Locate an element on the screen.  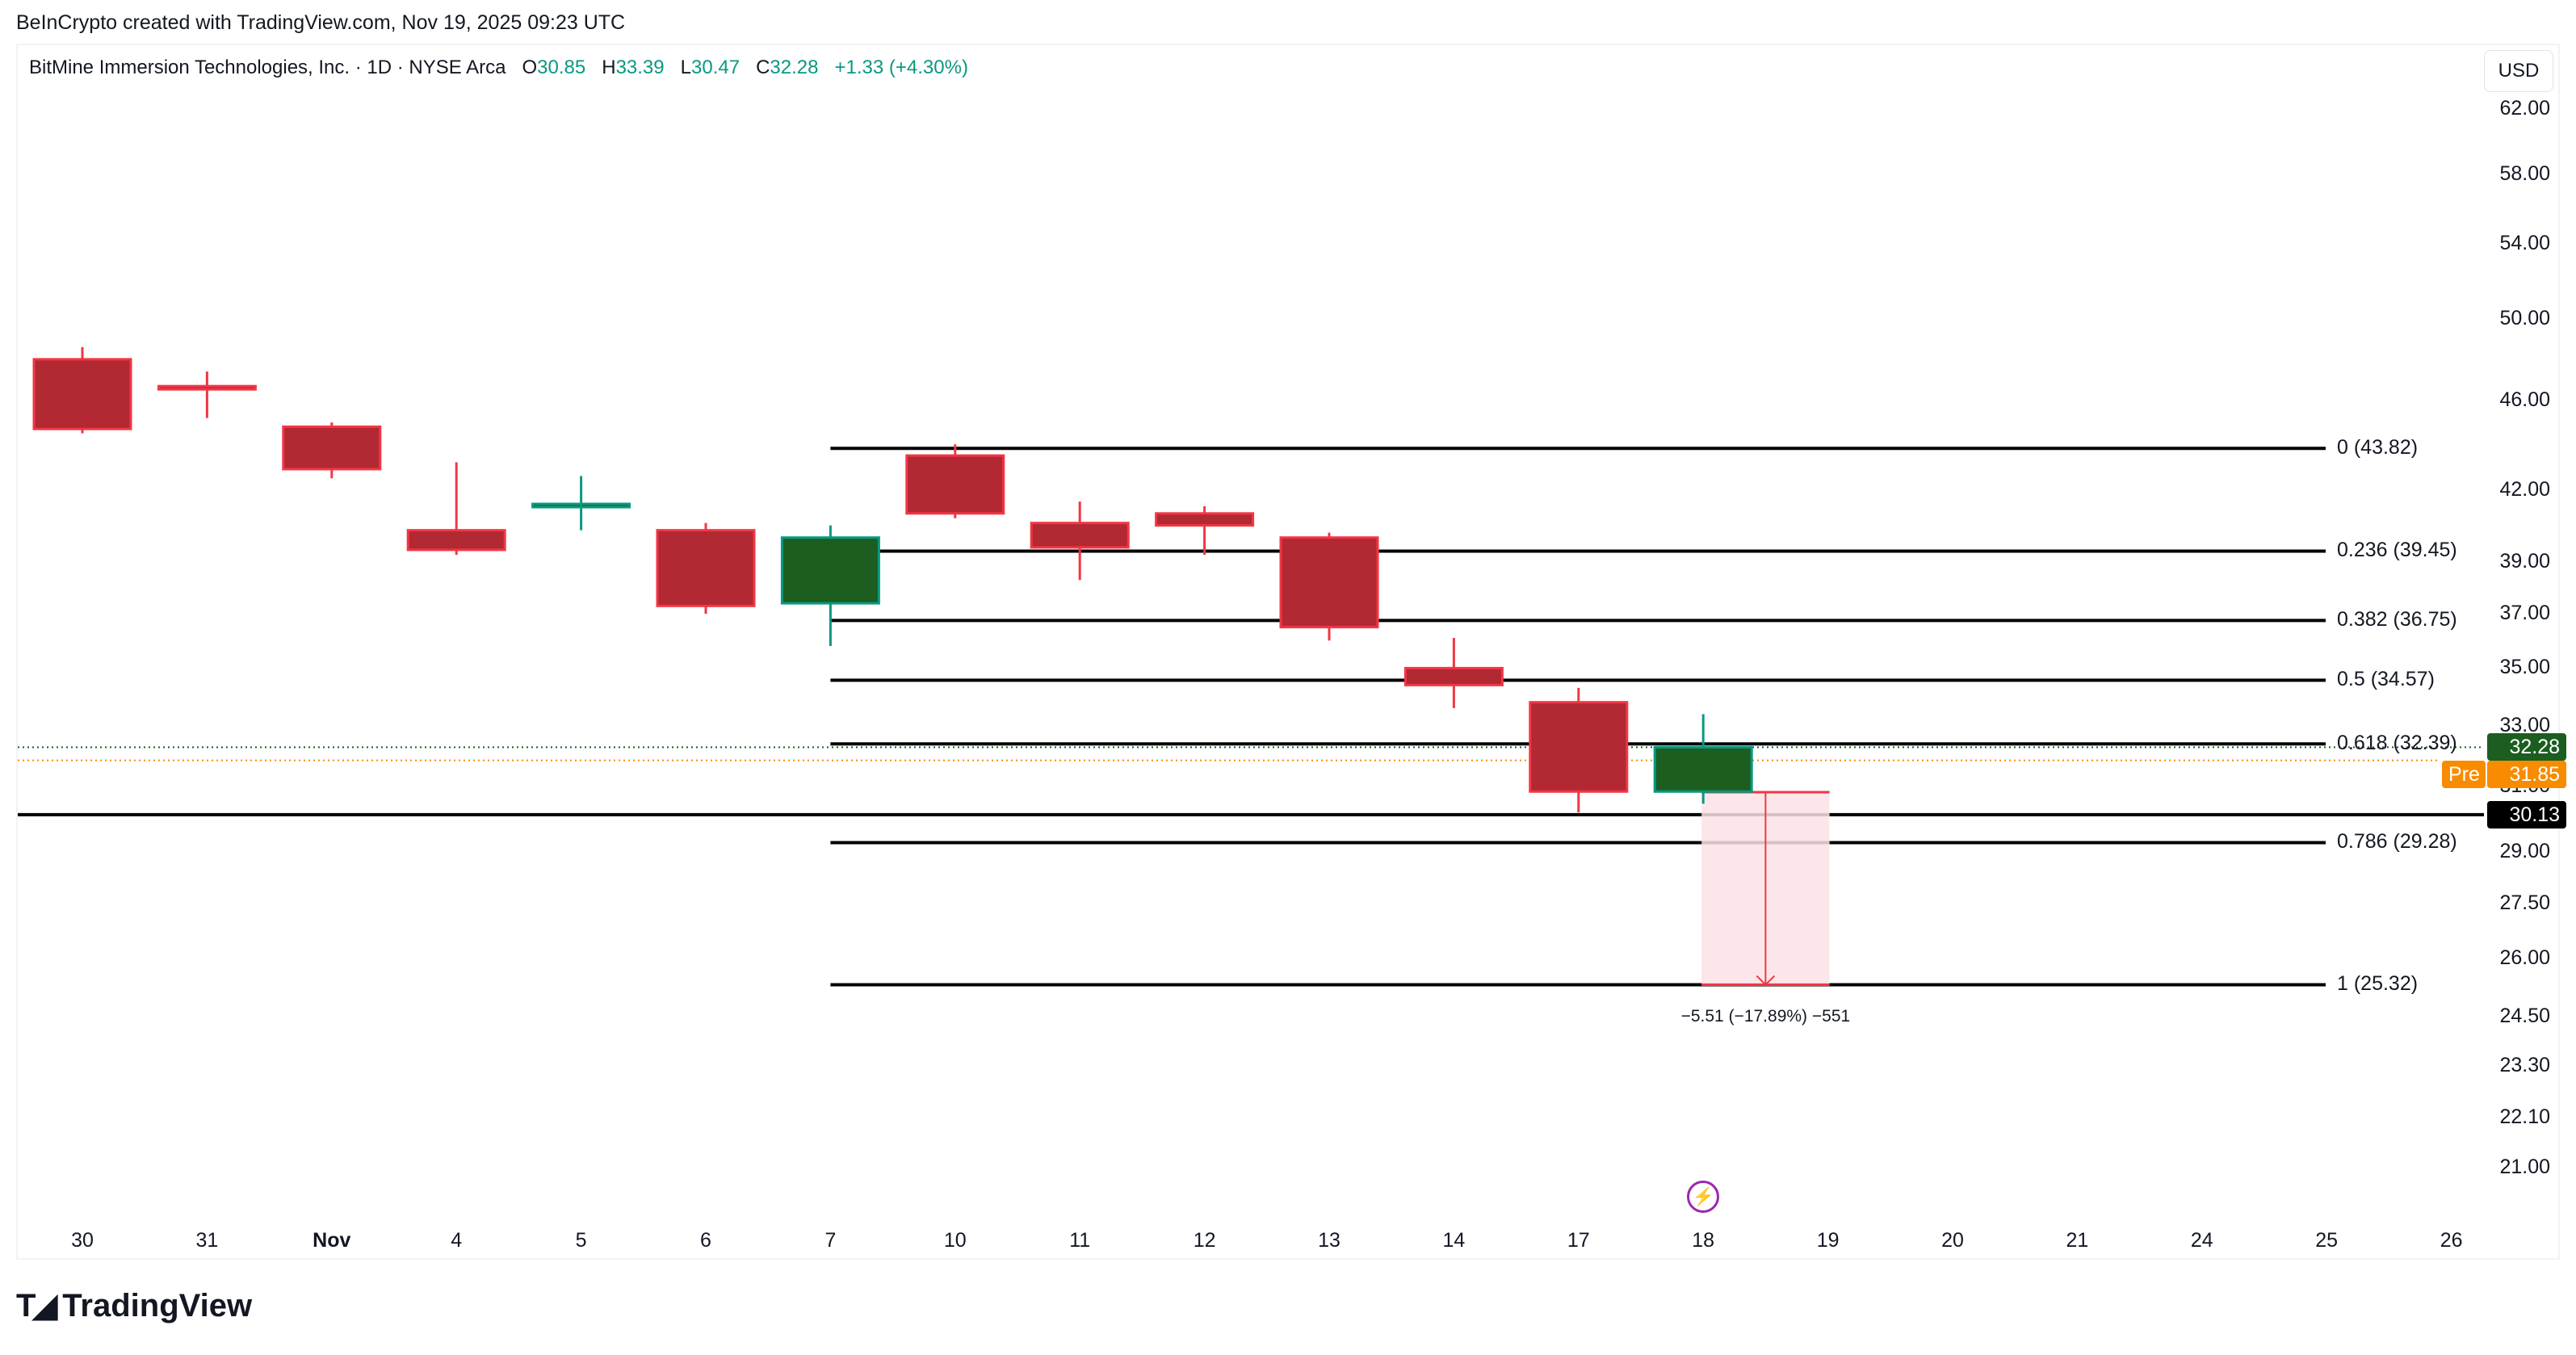
fib-level-label: 0.382 (36.75) is located at coordinates (2397, 619).